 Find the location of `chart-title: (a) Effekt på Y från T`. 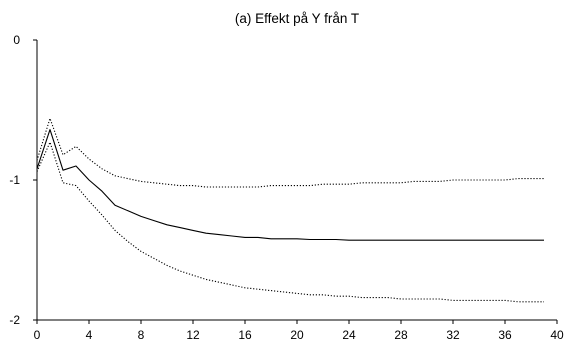

chart-title: (a) Effekt på Y från T is located at coordinates (297, 18).